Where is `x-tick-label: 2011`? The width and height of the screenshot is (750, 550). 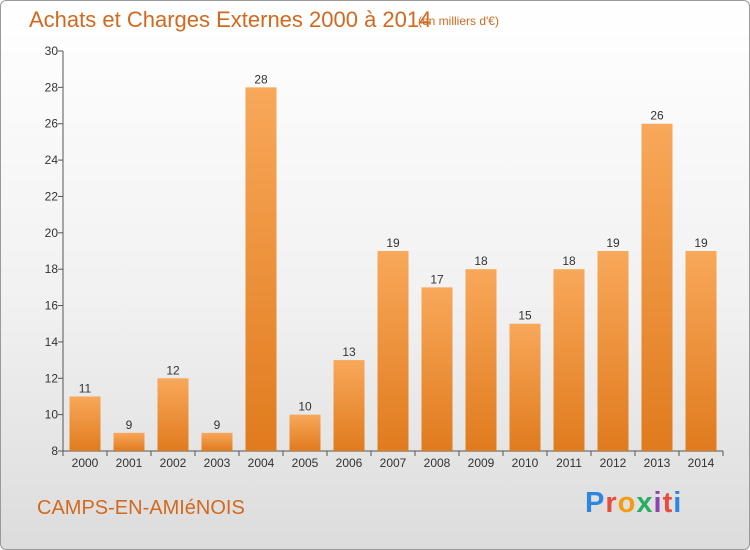
x-tick-label: 2011 is located at coordinates (569, 463).